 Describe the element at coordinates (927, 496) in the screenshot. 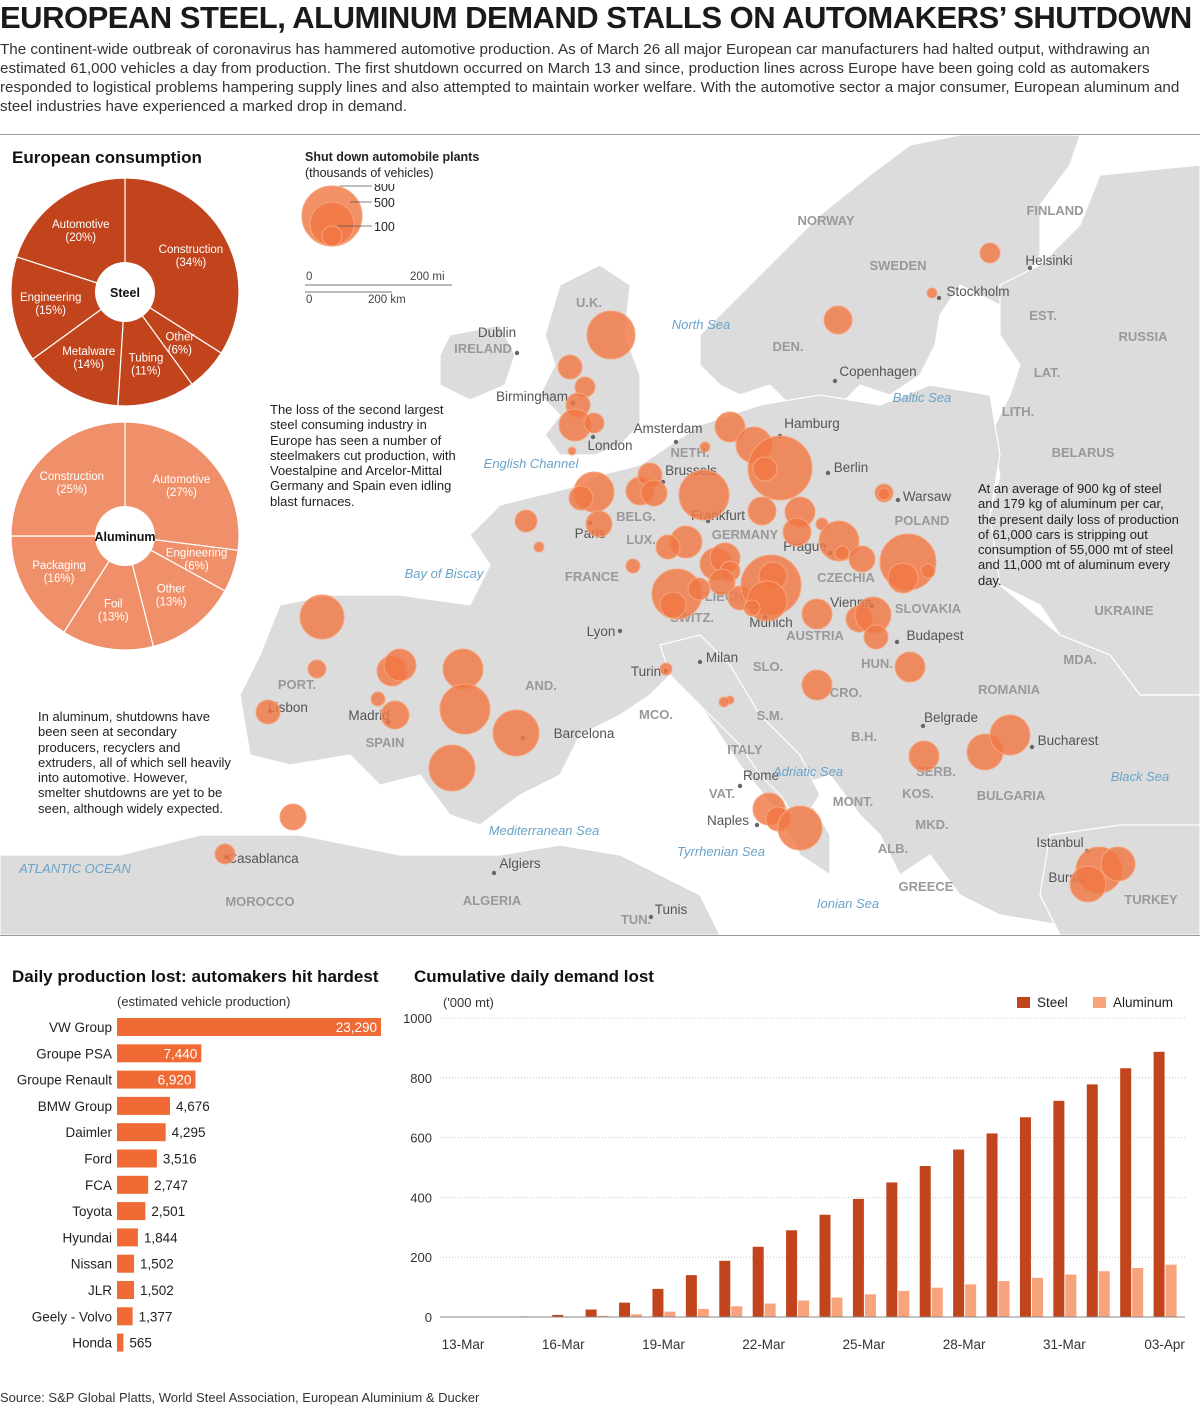

I see `city-warsaw: Warsaw` at that location.